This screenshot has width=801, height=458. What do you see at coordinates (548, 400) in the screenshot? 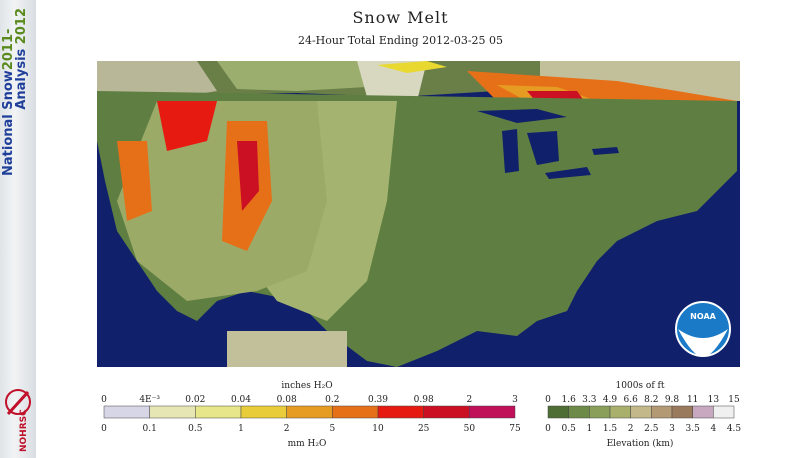
I see `elev-top-tick-label: 0` at bounding box center [548, 400].